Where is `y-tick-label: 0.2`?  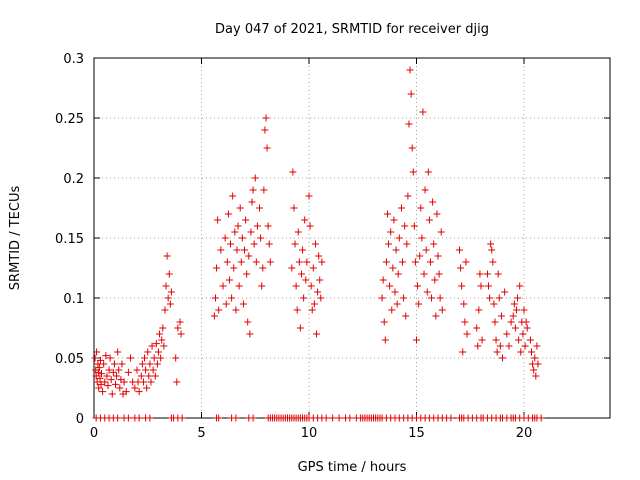
y-tick-label: 0.2 is located at coordinates (73, 179).